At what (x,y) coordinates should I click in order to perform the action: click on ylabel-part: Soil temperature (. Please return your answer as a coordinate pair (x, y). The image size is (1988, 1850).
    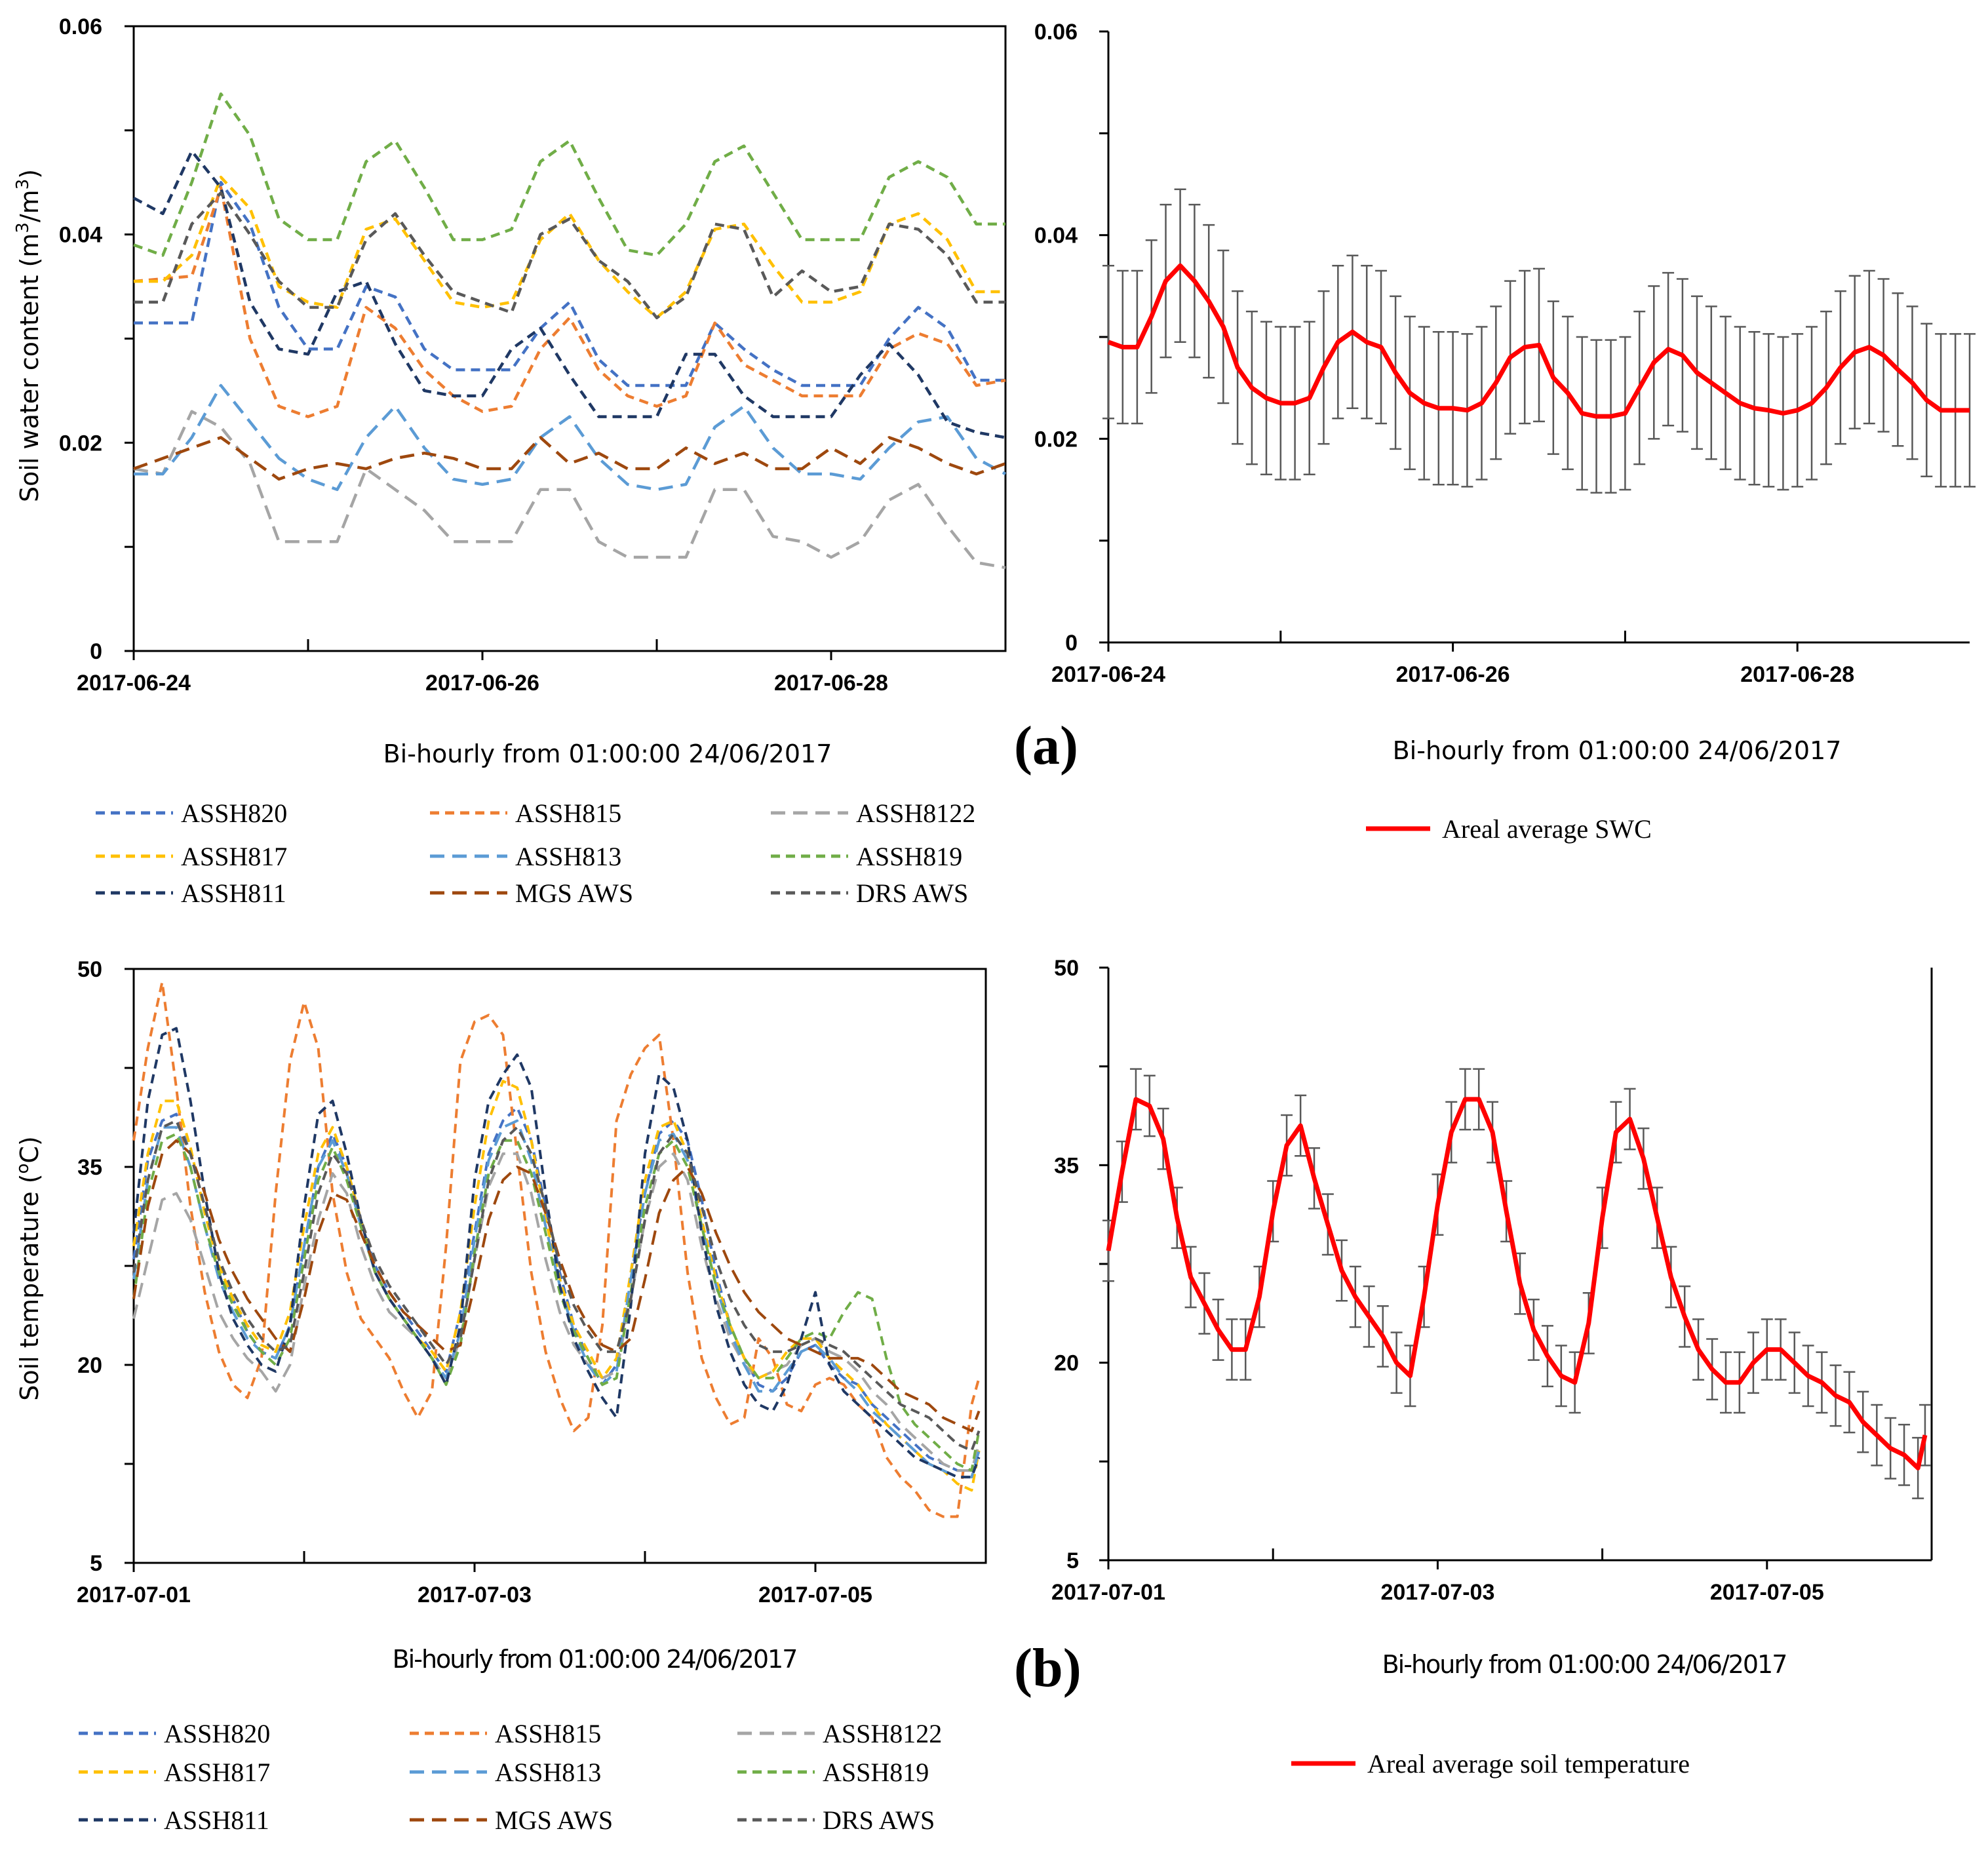
    Looking at the image, I should click on (29, 1286).